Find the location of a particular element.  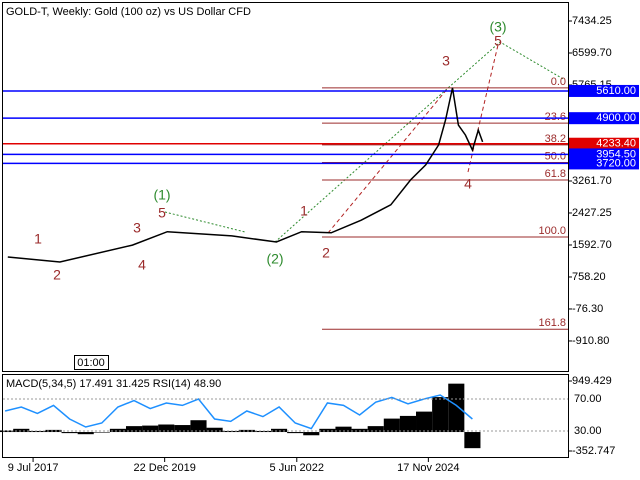

x-tick-label: 5 Jun 2022 is located at coordinates (297, 468).